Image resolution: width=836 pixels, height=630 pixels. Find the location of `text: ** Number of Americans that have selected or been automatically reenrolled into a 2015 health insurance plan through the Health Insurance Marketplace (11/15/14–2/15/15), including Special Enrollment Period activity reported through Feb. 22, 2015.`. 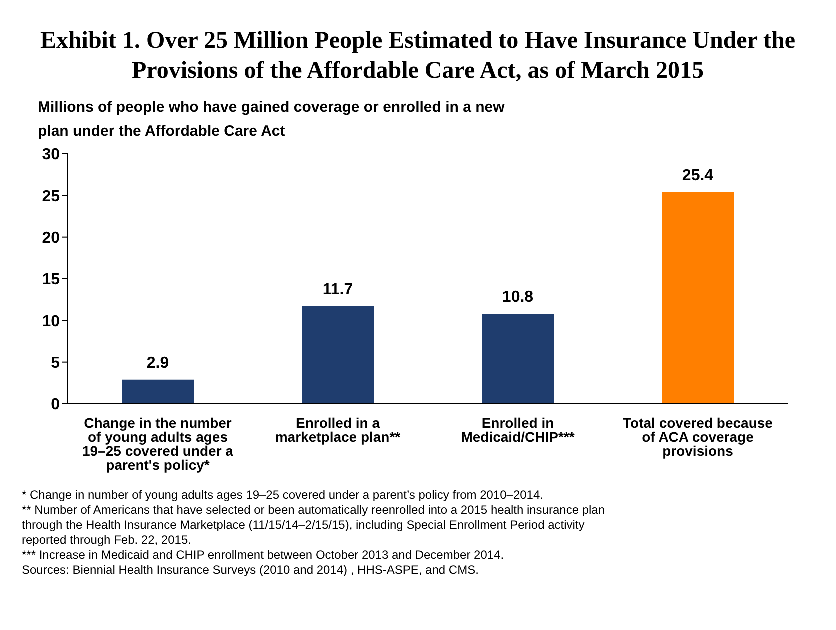

text: ** Number of Americans that have selected or been automatically reenrolled into a 2015 health insurance plan through the Health Insurance Marketplace (11/15/14–2/15/15), including Special Enrollment Period activity reported through Feb. 22, 2015. is located at coordinates (314, 525).